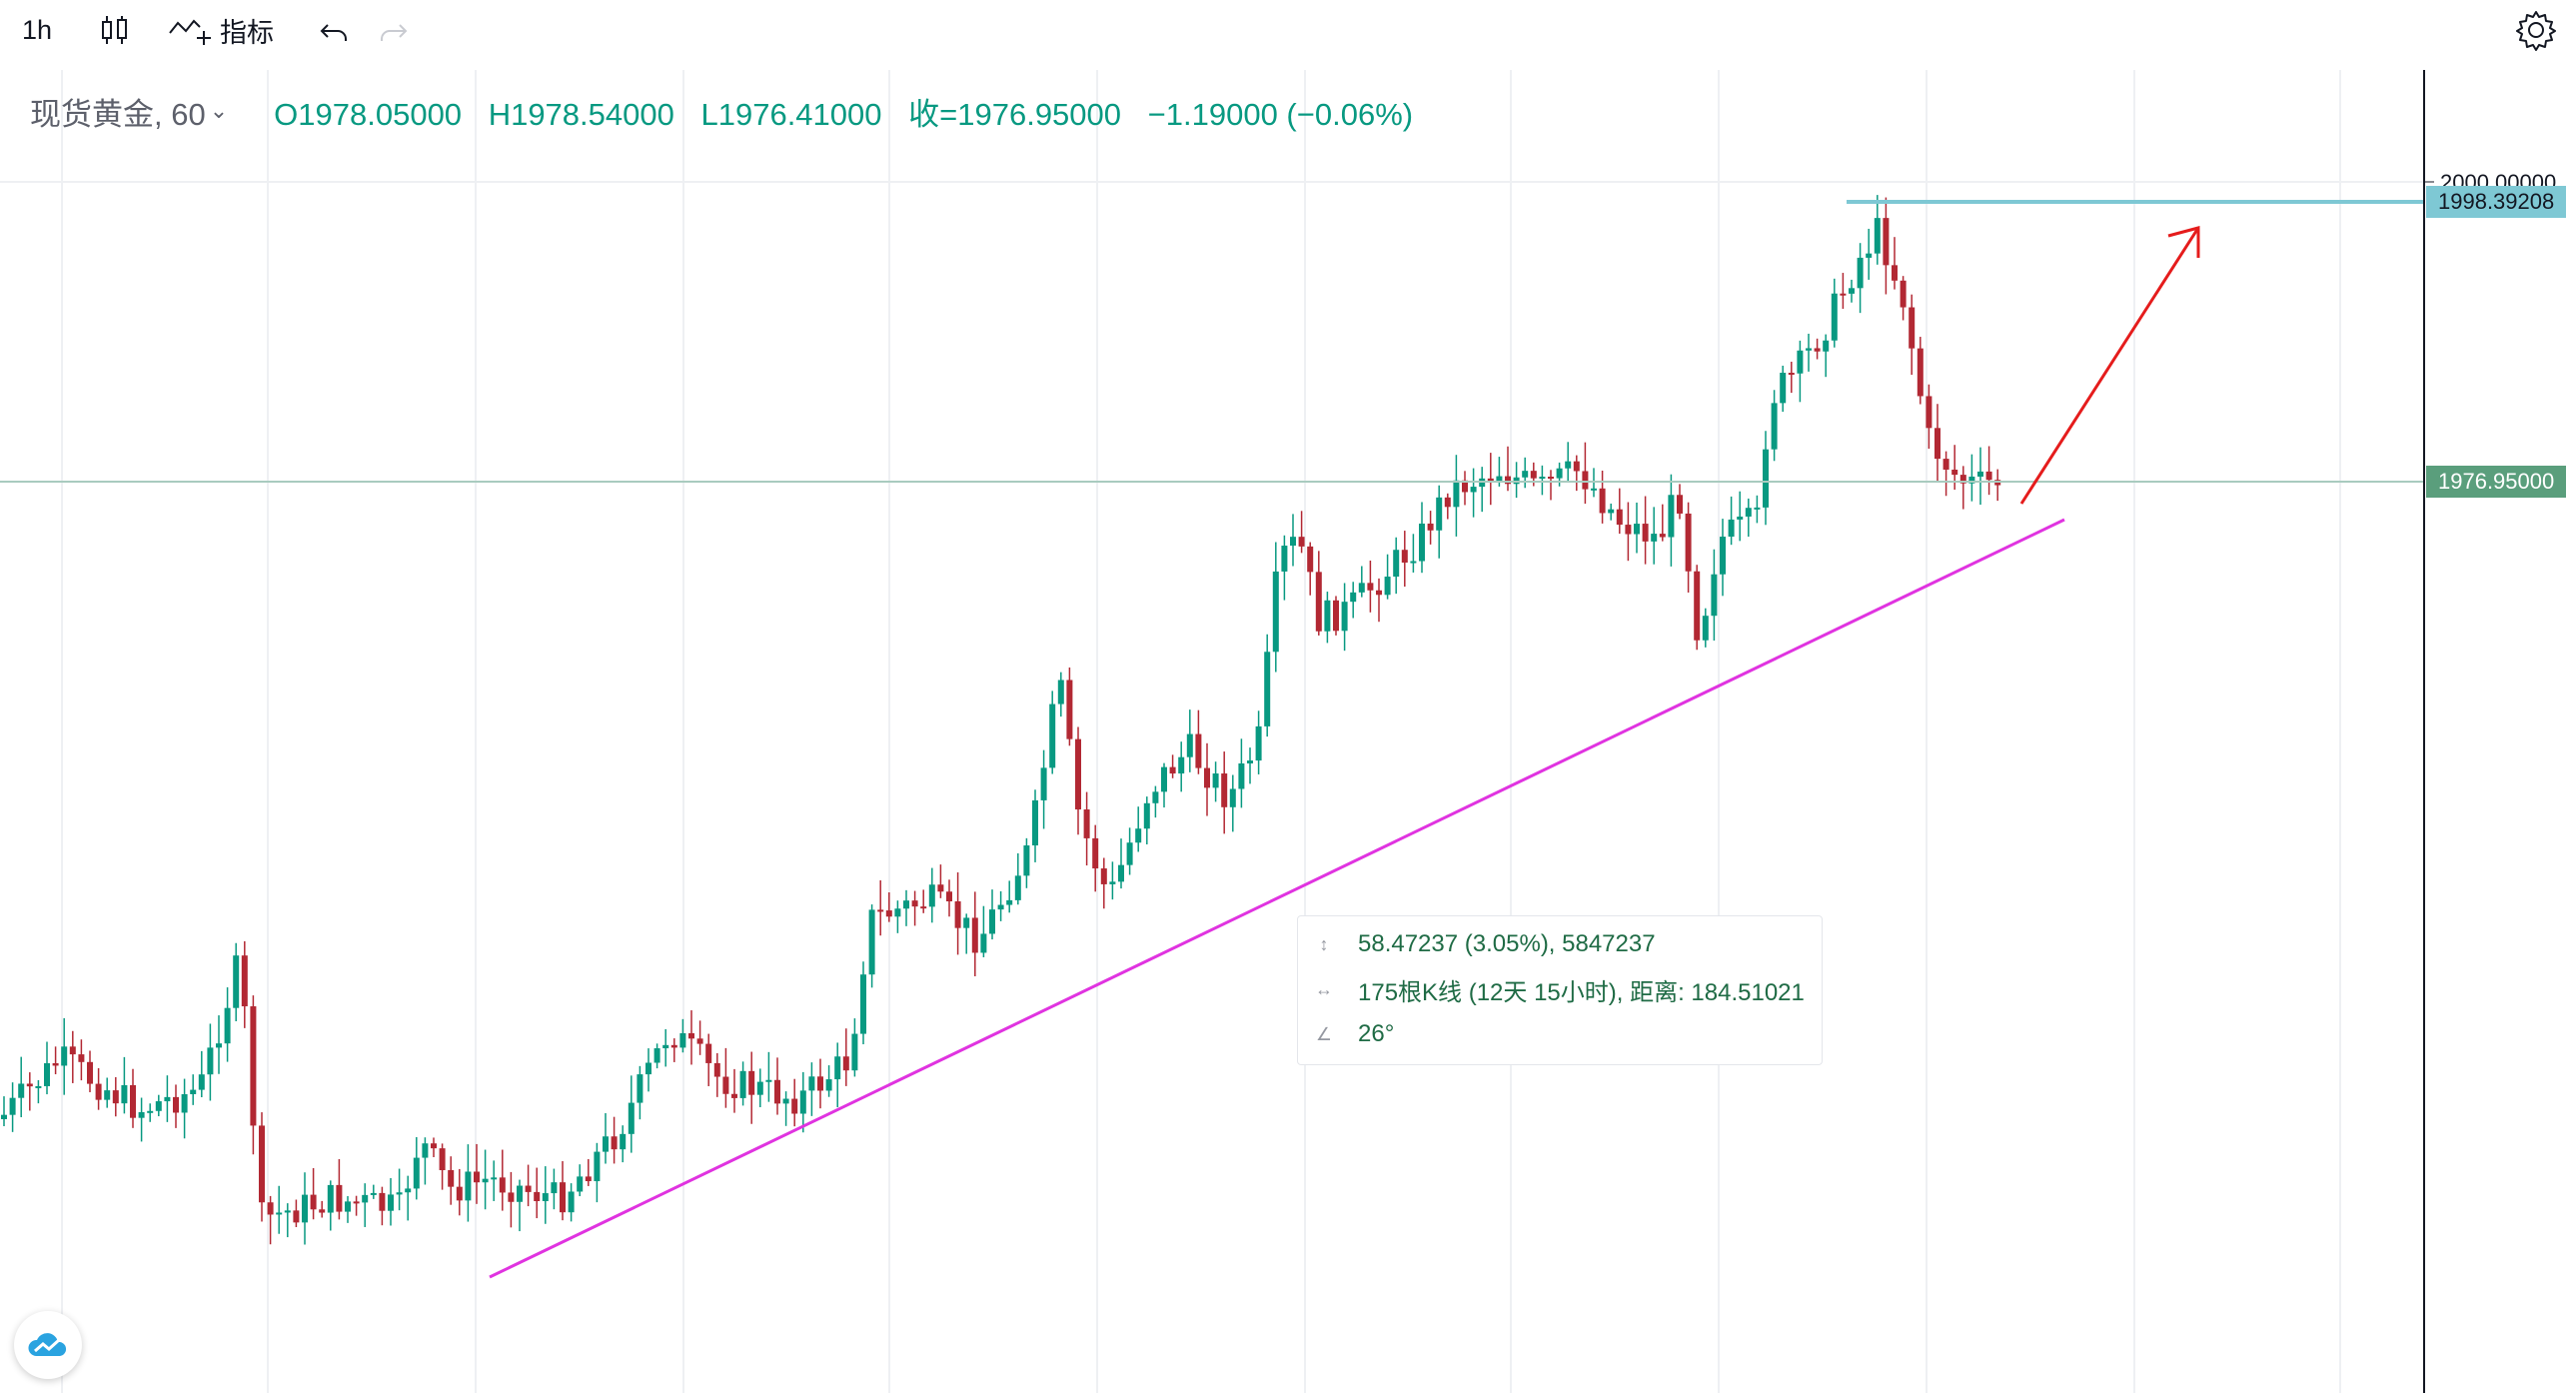  I want to click on top-toolbar: 1h 指标, so click(1288, 30).